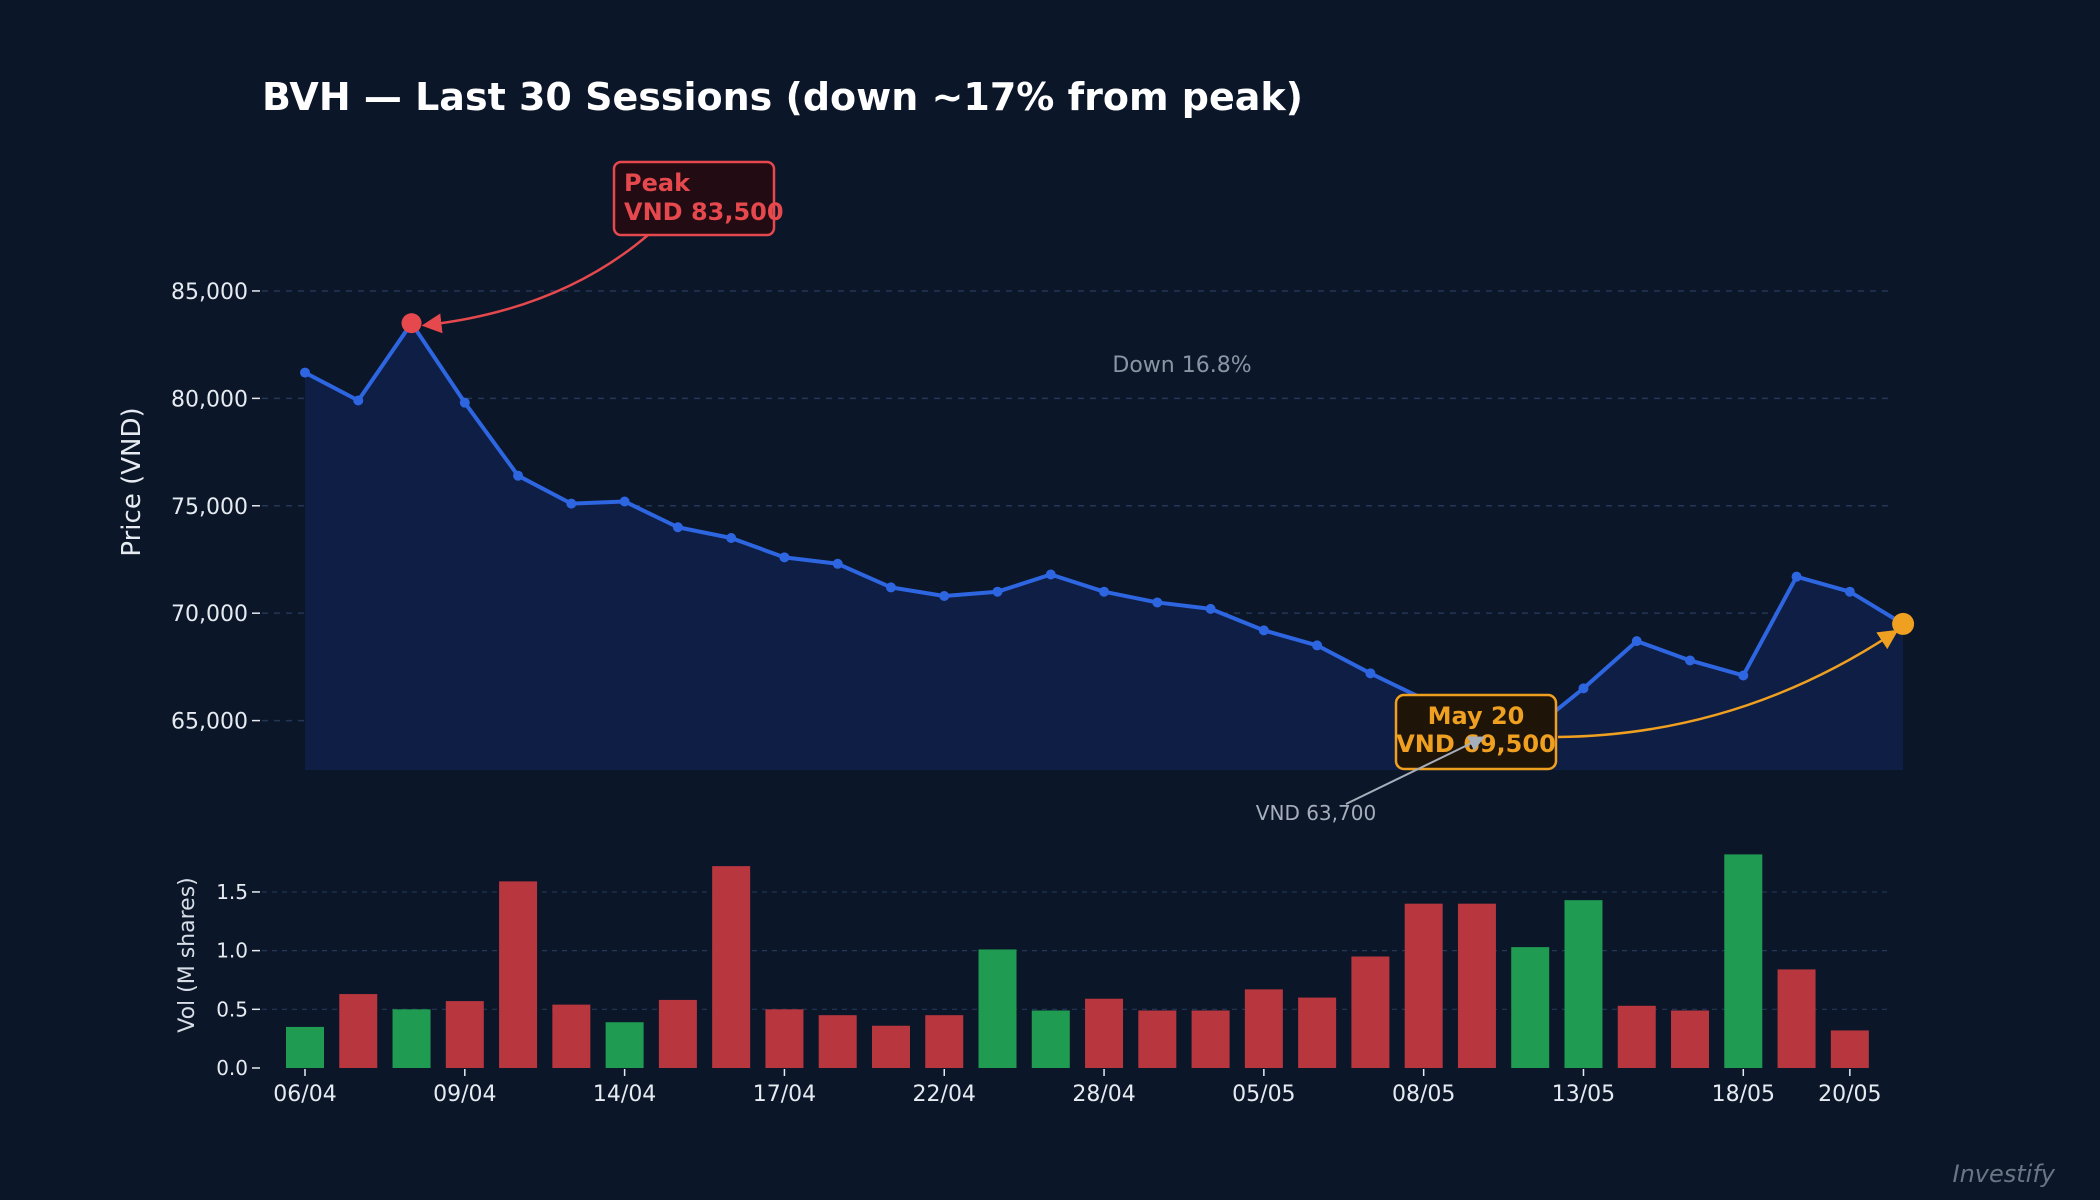  What do you see at coordinates (209, 722) in the screenshot?
I see `price-tick-label: 65,000` at bounding box center [209, 722].